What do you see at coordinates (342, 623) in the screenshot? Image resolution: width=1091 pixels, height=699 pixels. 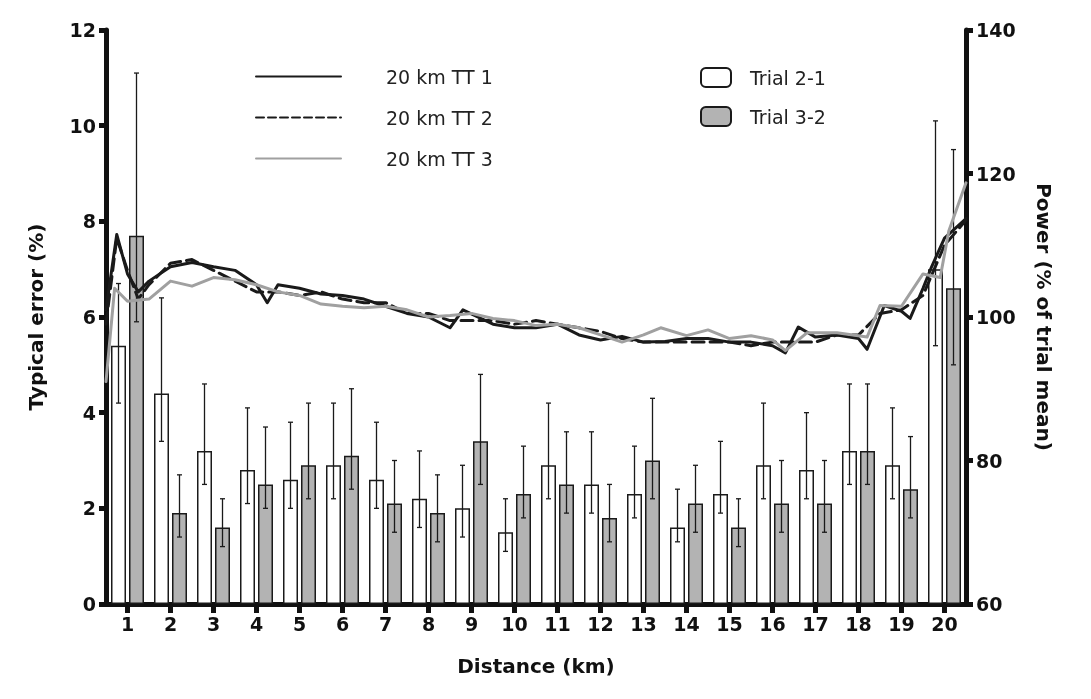 I see `x-tick-label: 6` at bounding box center [342, 623].